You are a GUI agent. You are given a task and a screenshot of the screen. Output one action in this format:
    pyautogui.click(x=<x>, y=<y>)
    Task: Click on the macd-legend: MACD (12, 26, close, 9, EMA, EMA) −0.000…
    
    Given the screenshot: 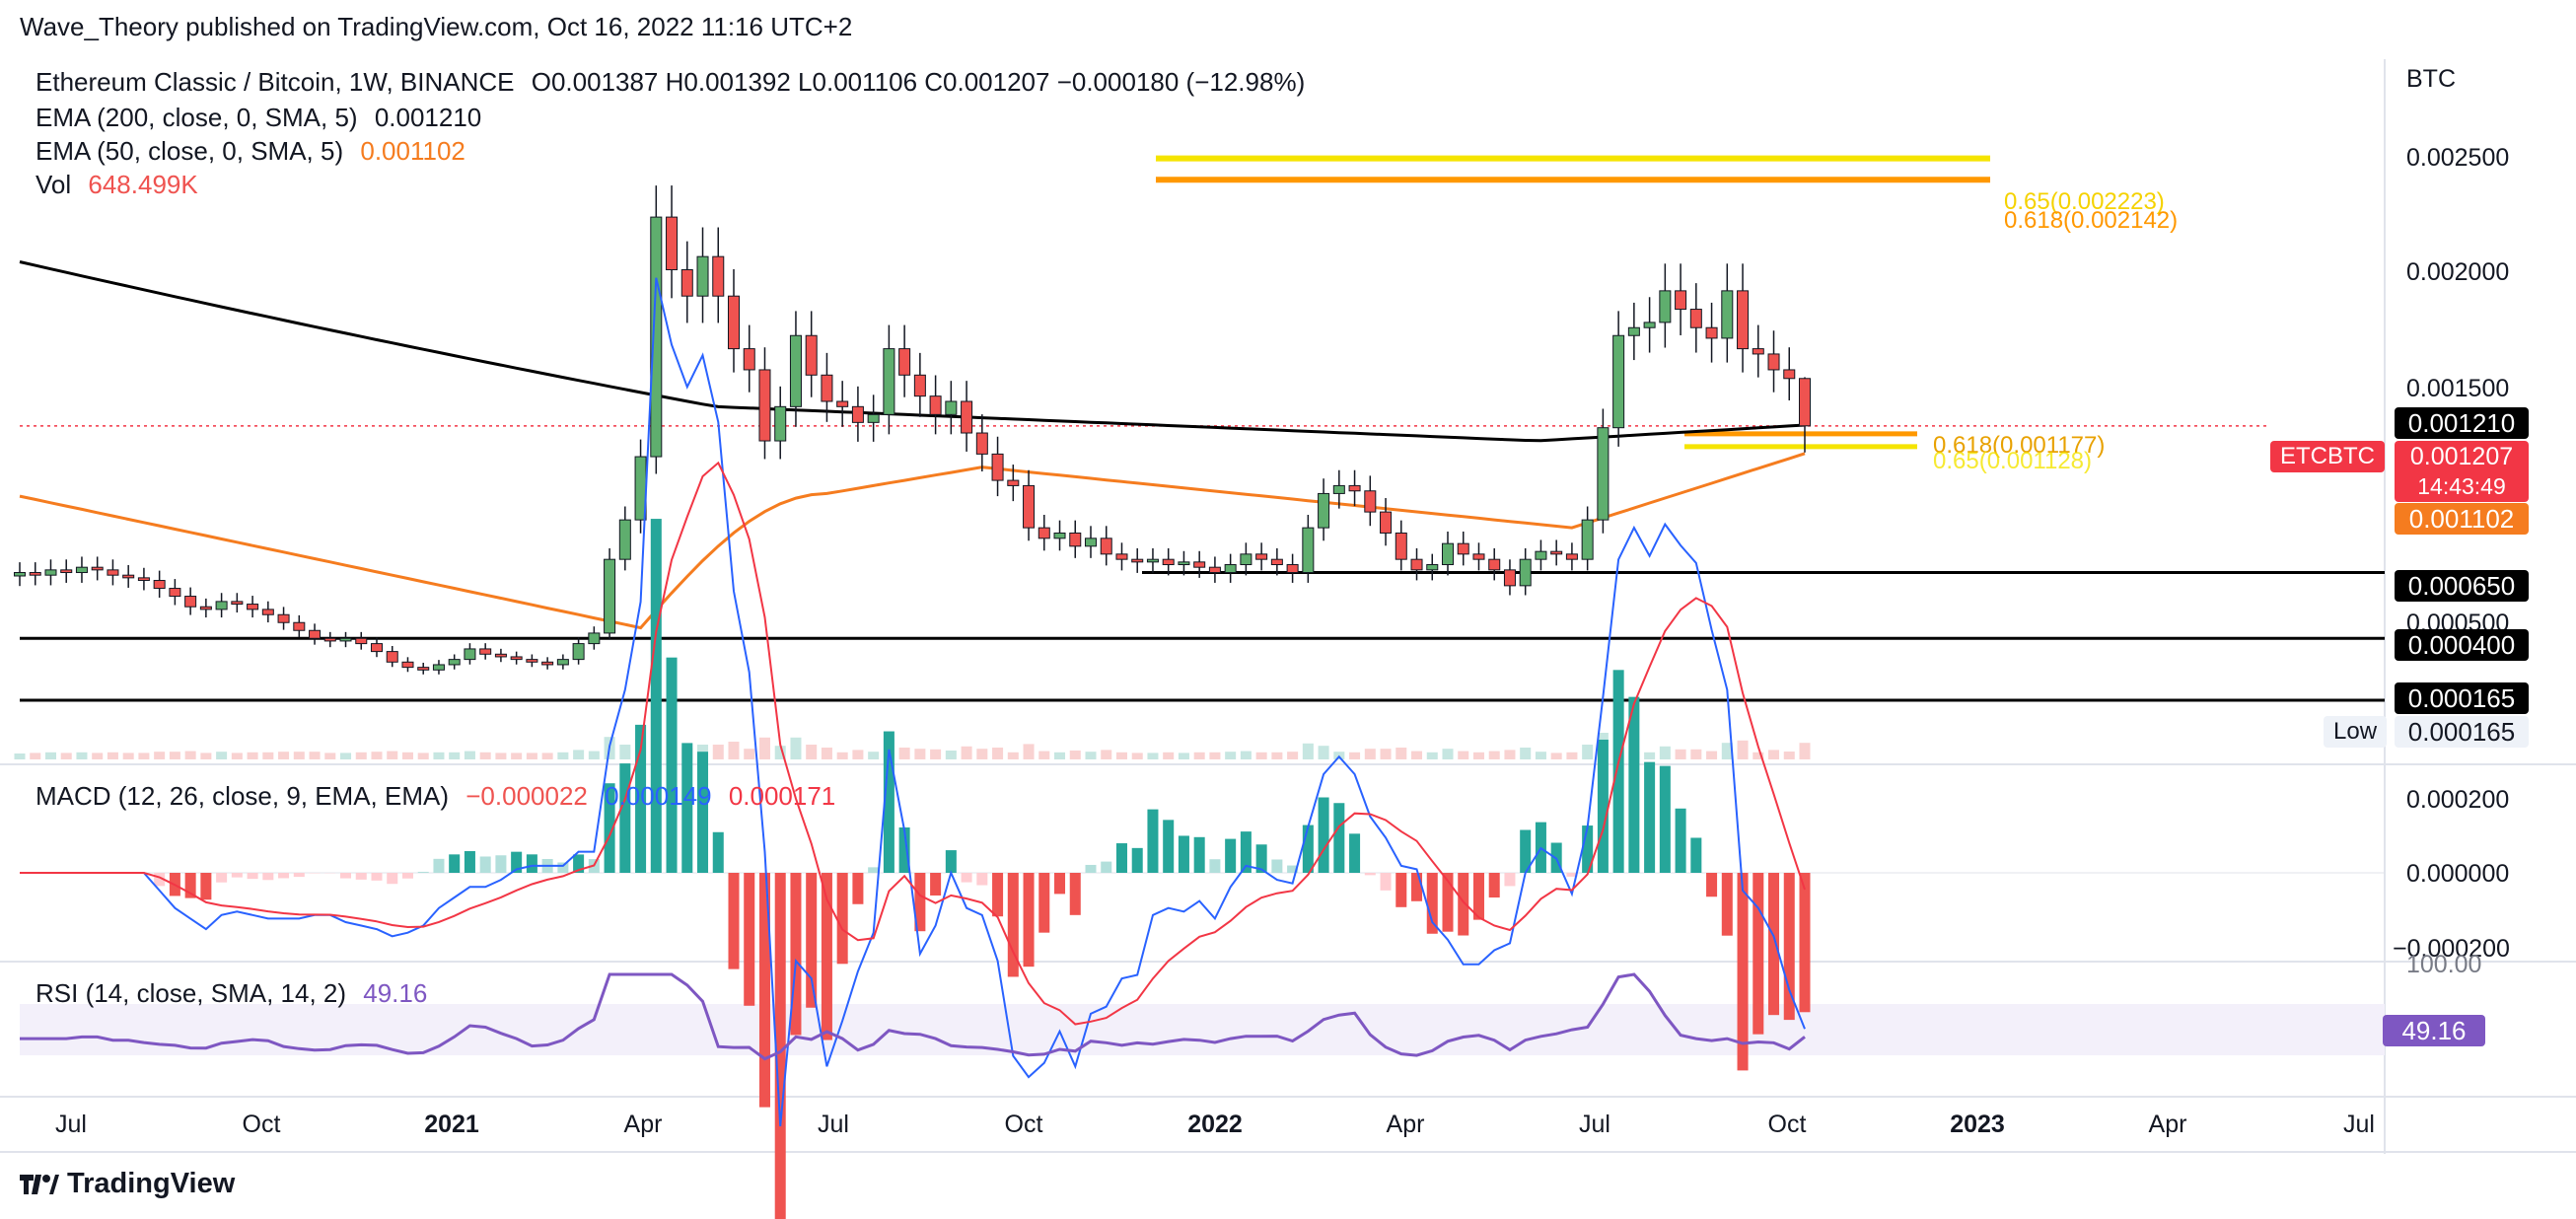 What is the action you would take?
    pyautogui.click(x=435, y=796)
    